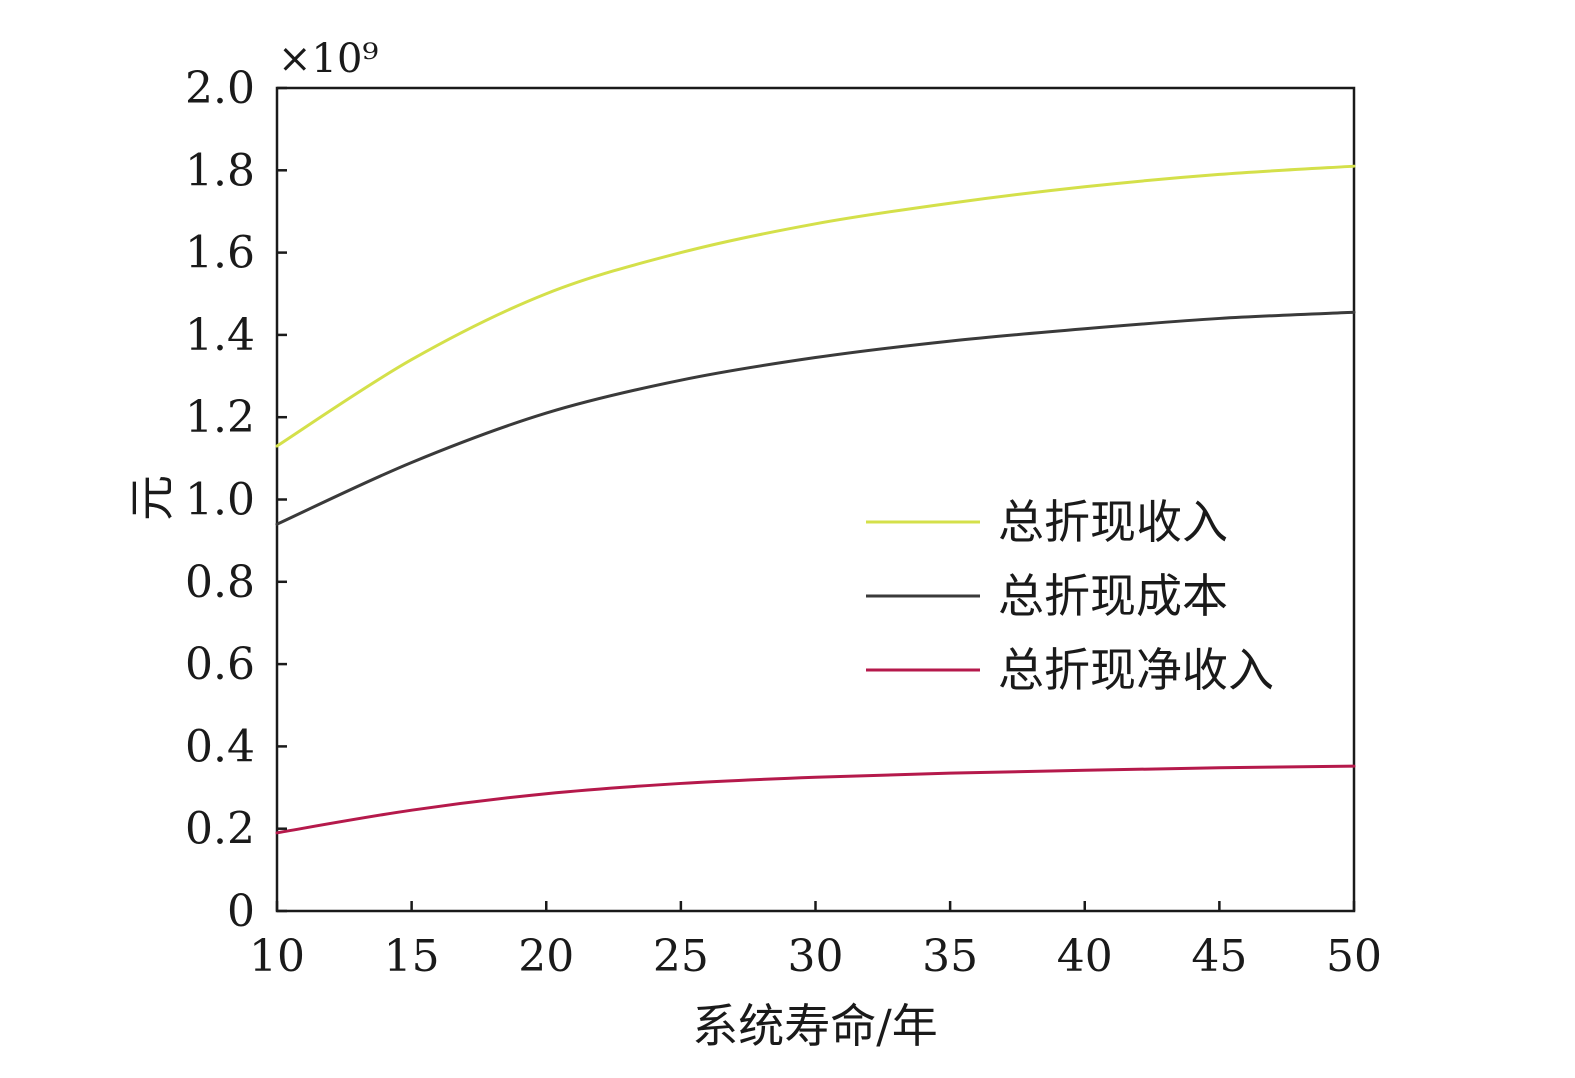  Describe the element at coordinates (1136, 670) in the screenshot. I see `legend-label-3: 总折现净收入` at that location.